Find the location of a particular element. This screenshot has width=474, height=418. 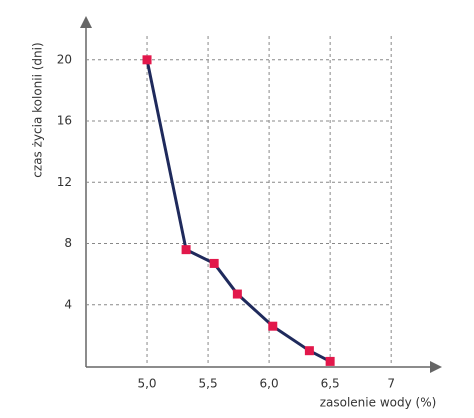

x-tick-label: 5,5 is located at coordinates (208, 384).